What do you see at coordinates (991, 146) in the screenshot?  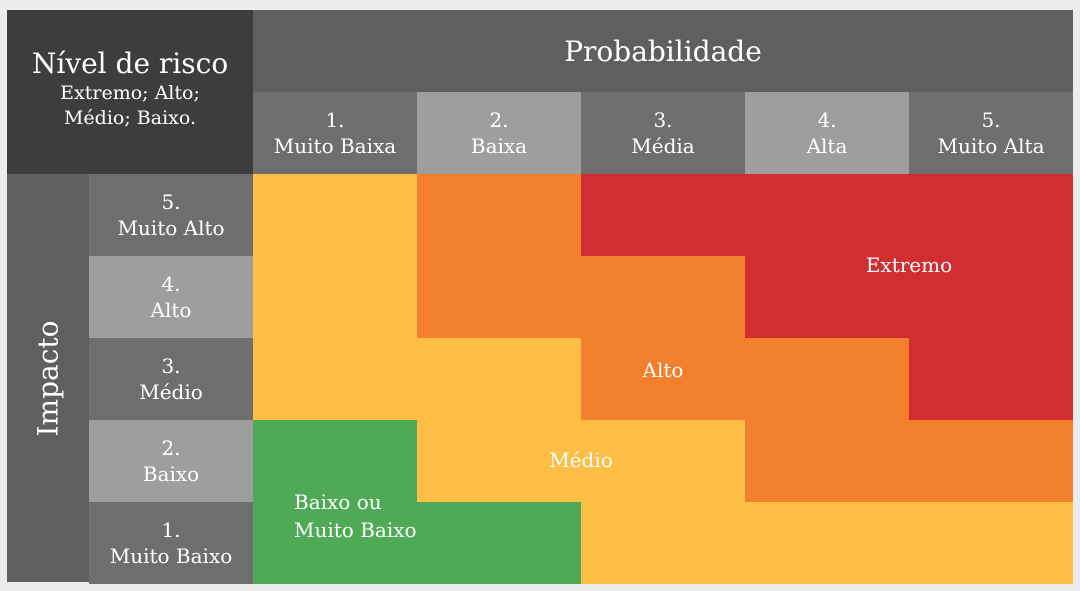 I see `prob-col-label: Muito Alta` at bounding box center [991, 146].